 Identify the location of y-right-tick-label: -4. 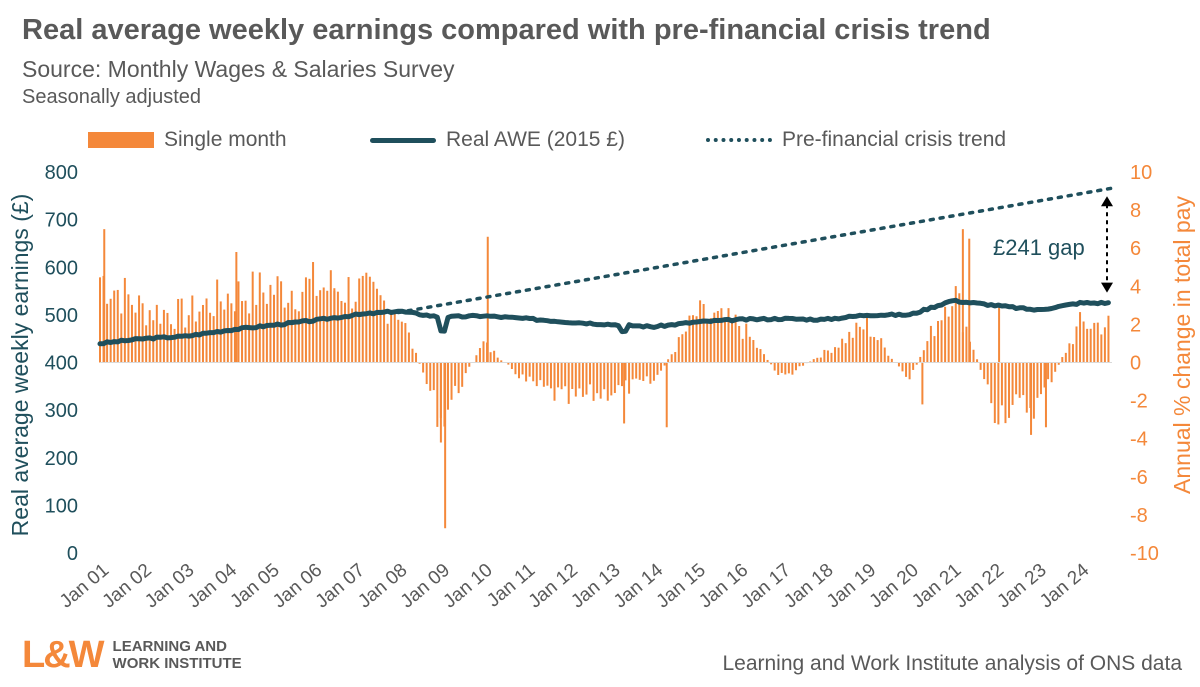
(1139, 440).